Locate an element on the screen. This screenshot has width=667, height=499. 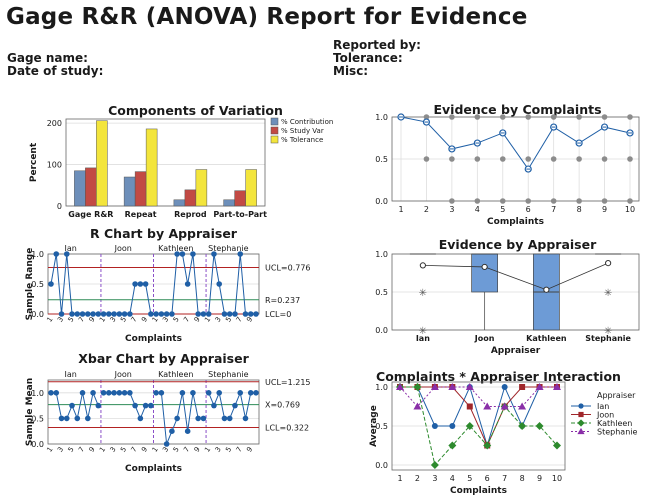
interaction-title: Complaints * Appraiser Interaction is located at coordinates (498, 376).